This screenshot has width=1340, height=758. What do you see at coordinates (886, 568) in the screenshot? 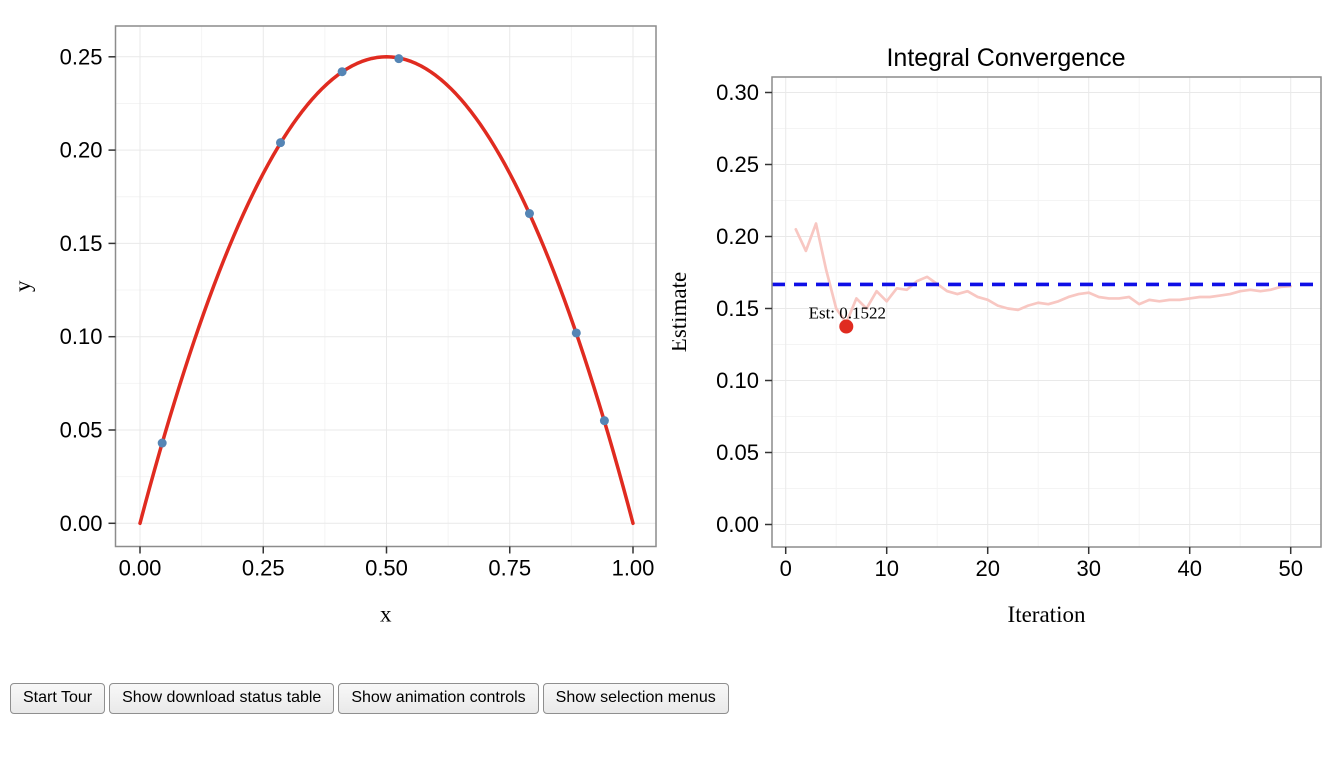
I see `x-tick-label: 10` at bounding box center [886, 568].